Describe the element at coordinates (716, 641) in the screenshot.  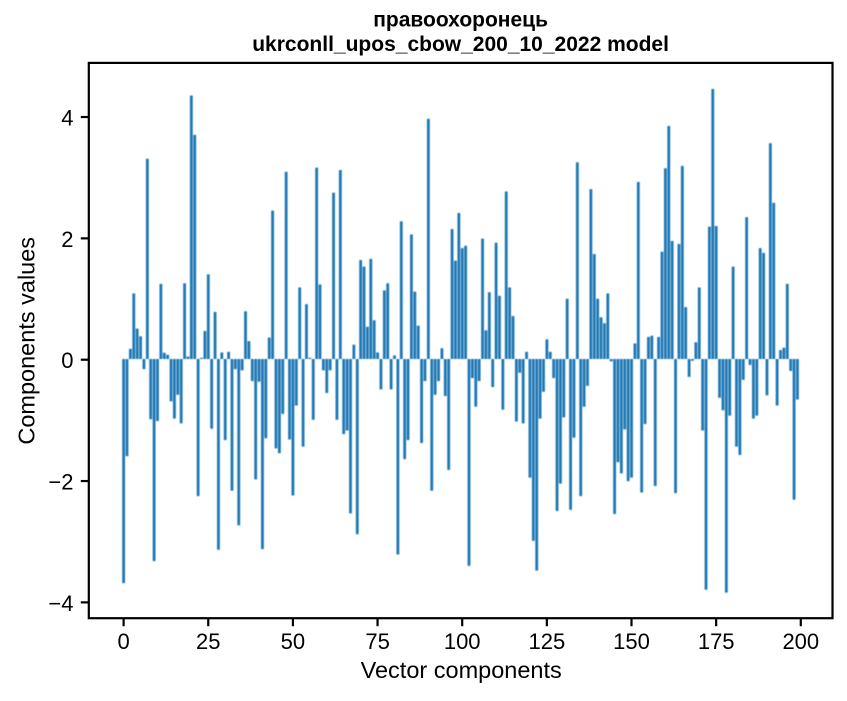
I see `svg-text: 175` at that location.